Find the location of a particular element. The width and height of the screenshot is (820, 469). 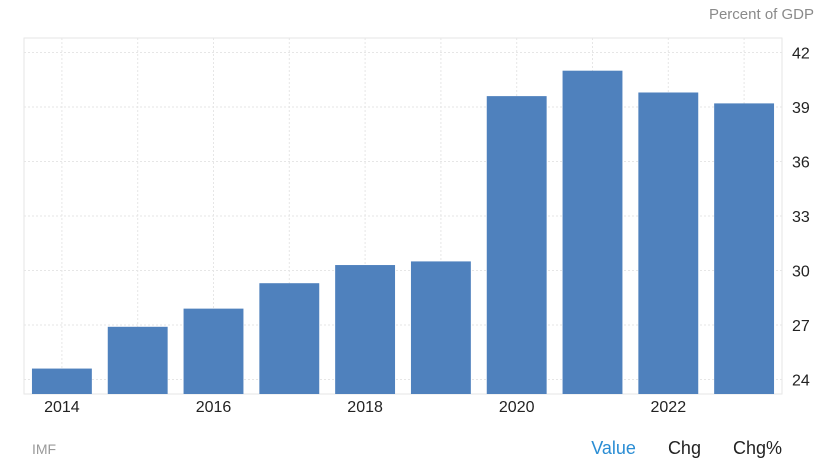

y-tick-label: 33 is located at coordinates (801, 217).